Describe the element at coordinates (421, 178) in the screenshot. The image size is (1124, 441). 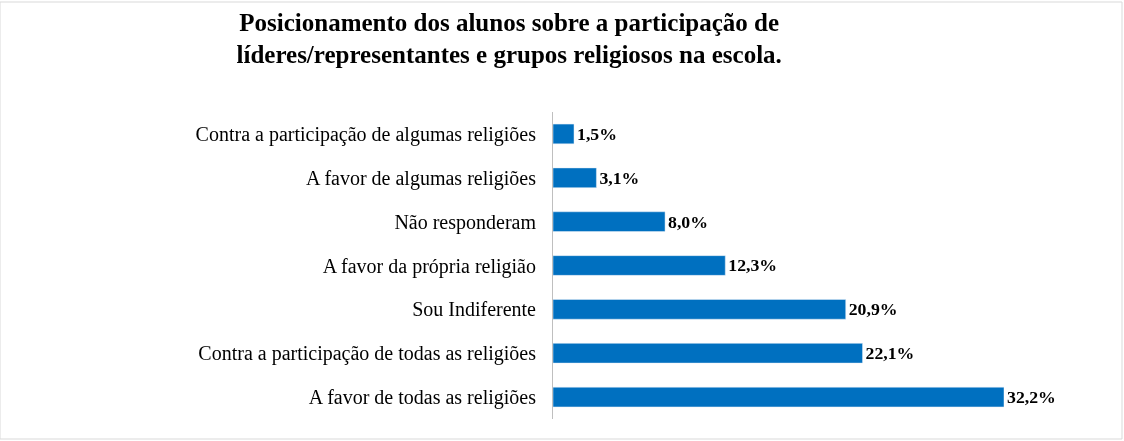
I see `y-tick-label: A favor de algumas religiões` at that location.